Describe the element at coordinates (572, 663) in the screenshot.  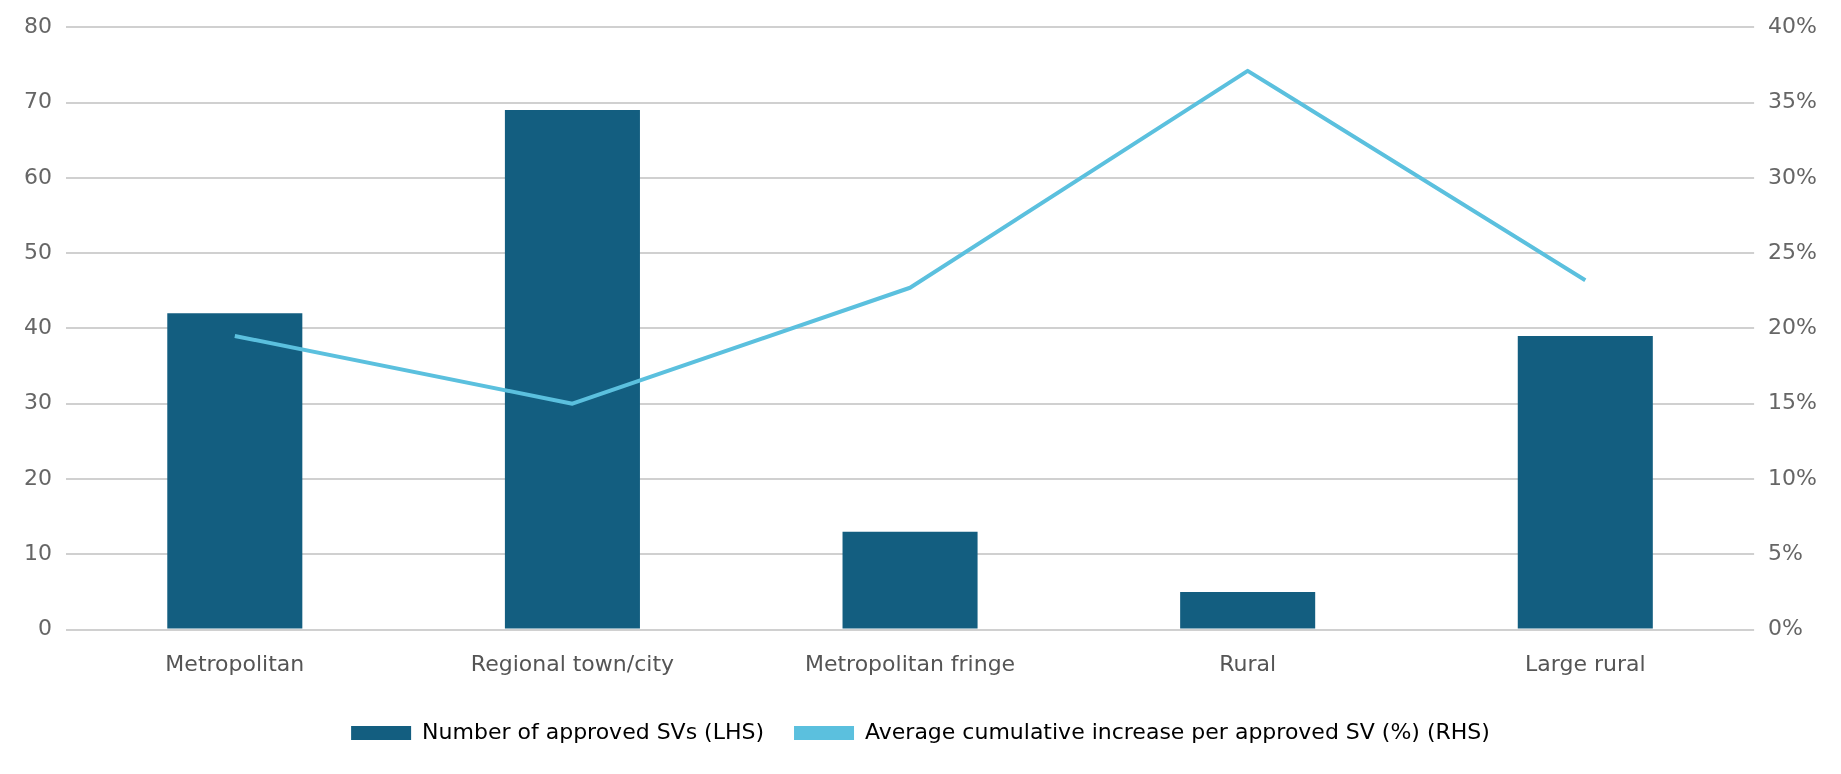
I see `x-tick-label: Regional town/city` at that location.